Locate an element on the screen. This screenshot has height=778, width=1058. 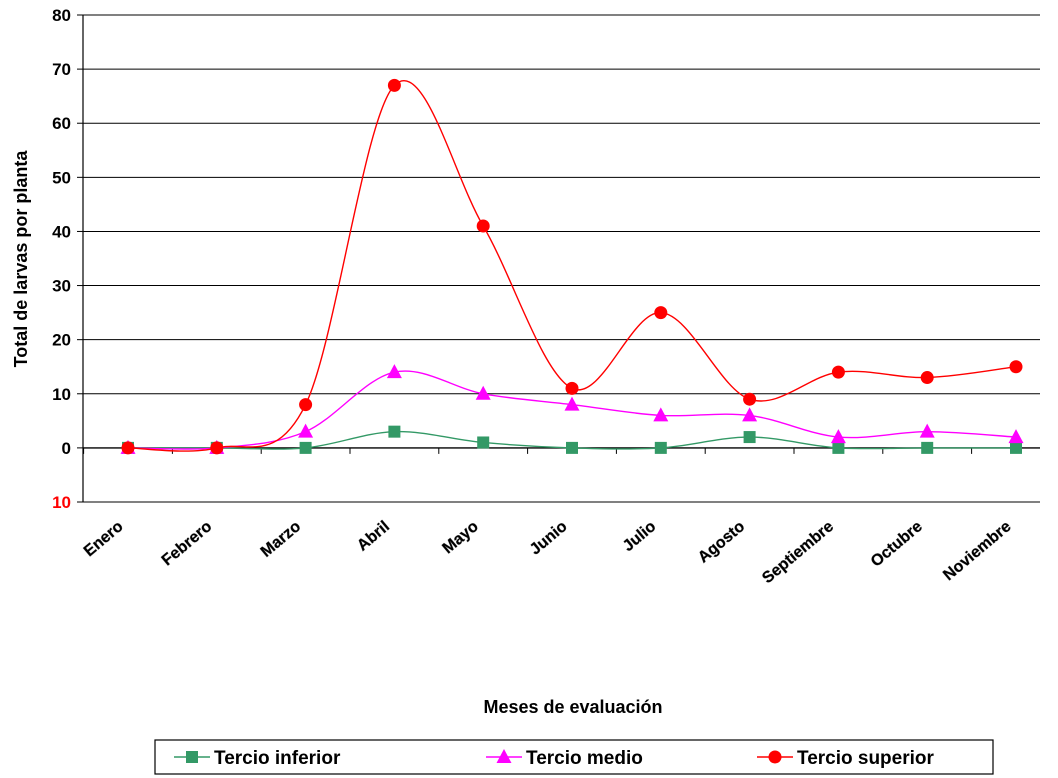
x-tick-label: Octubre is located at coordinates (897, 544).